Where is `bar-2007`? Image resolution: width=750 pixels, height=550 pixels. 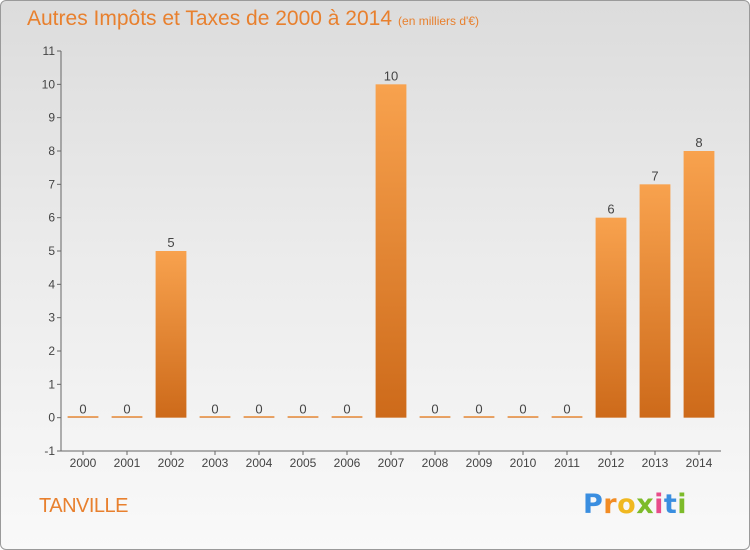
bar-2007 is located at coordinates (391, 251).